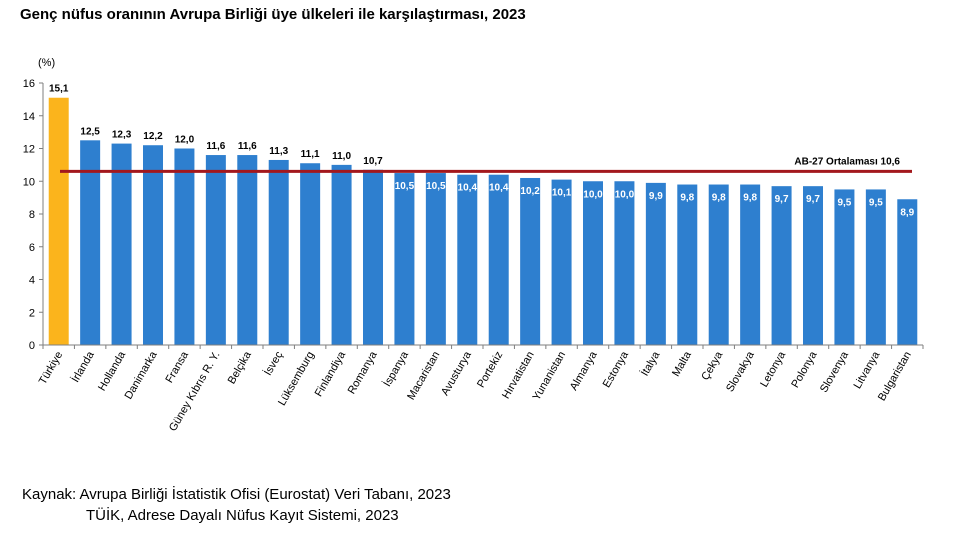  What do you see at coordinates (773, 369) in the screenshot?
I see `x-category-label: Letonya` at bounding box center [773, 369].